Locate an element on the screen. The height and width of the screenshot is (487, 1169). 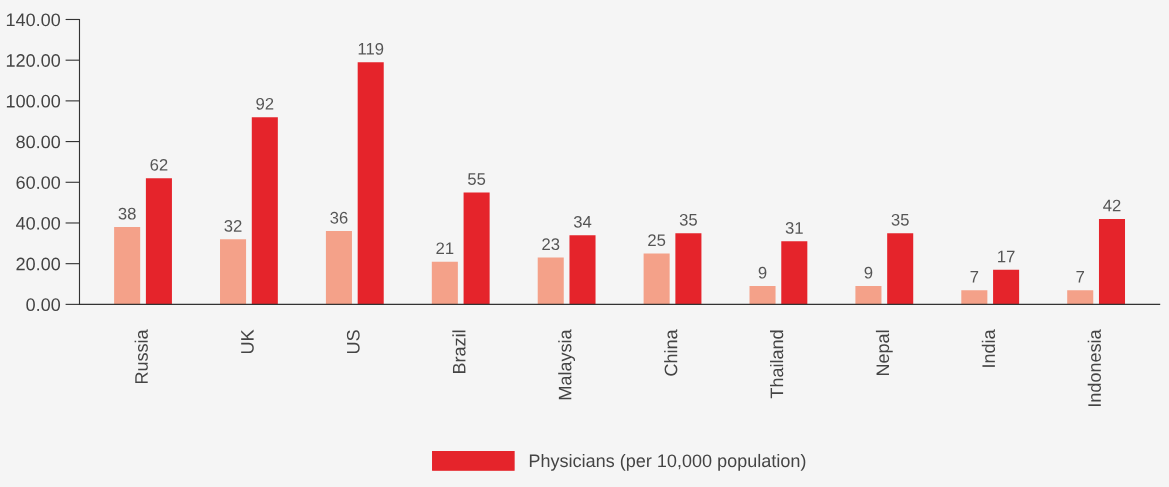
y-tick-label: 40.00 is located at coordinates (38, 223).